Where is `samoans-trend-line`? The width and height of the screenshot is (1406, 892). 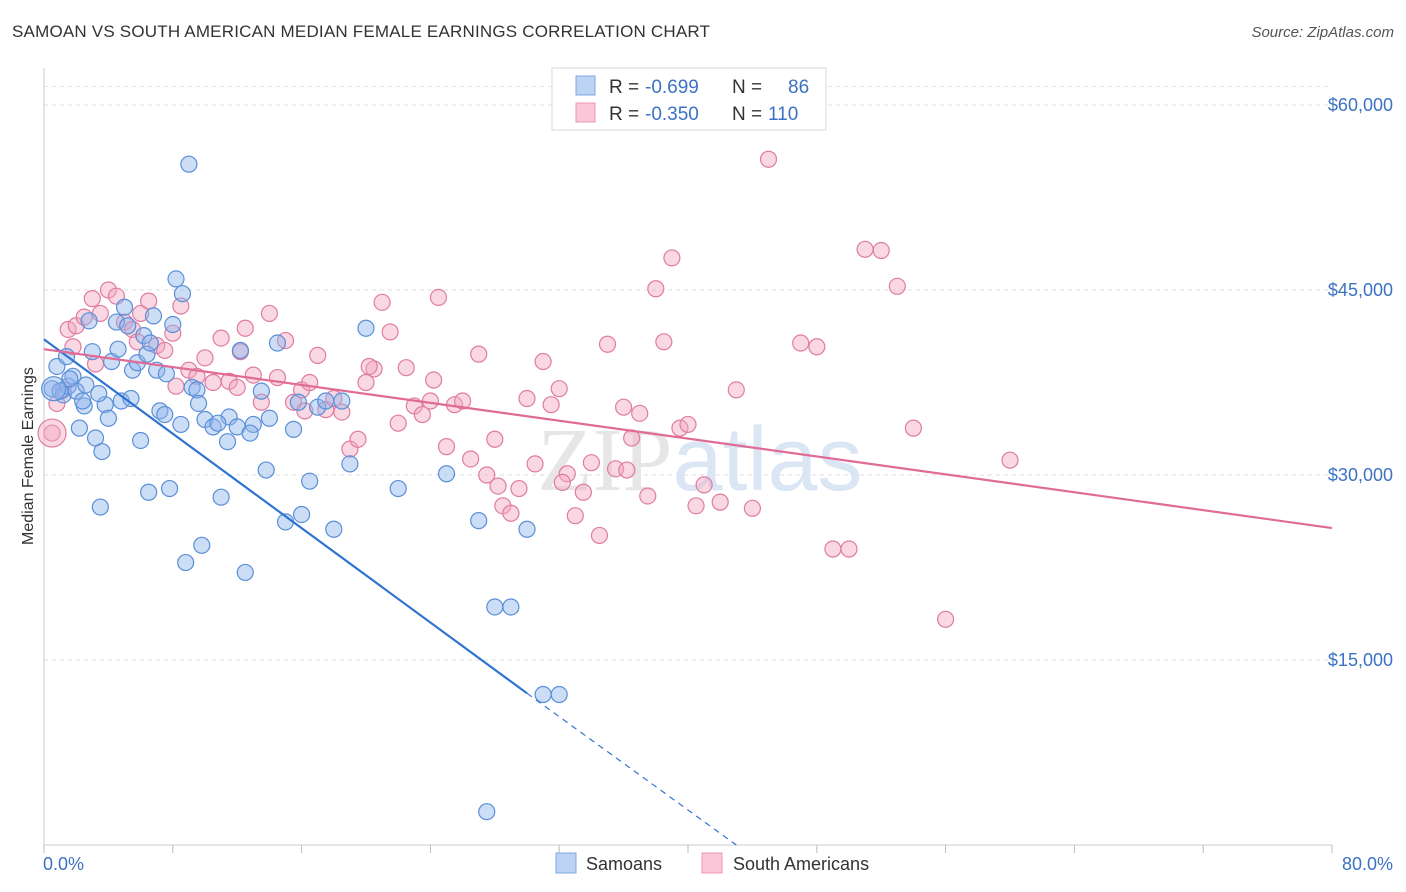 samoans-trend-line is located at coordinates (285, 516).